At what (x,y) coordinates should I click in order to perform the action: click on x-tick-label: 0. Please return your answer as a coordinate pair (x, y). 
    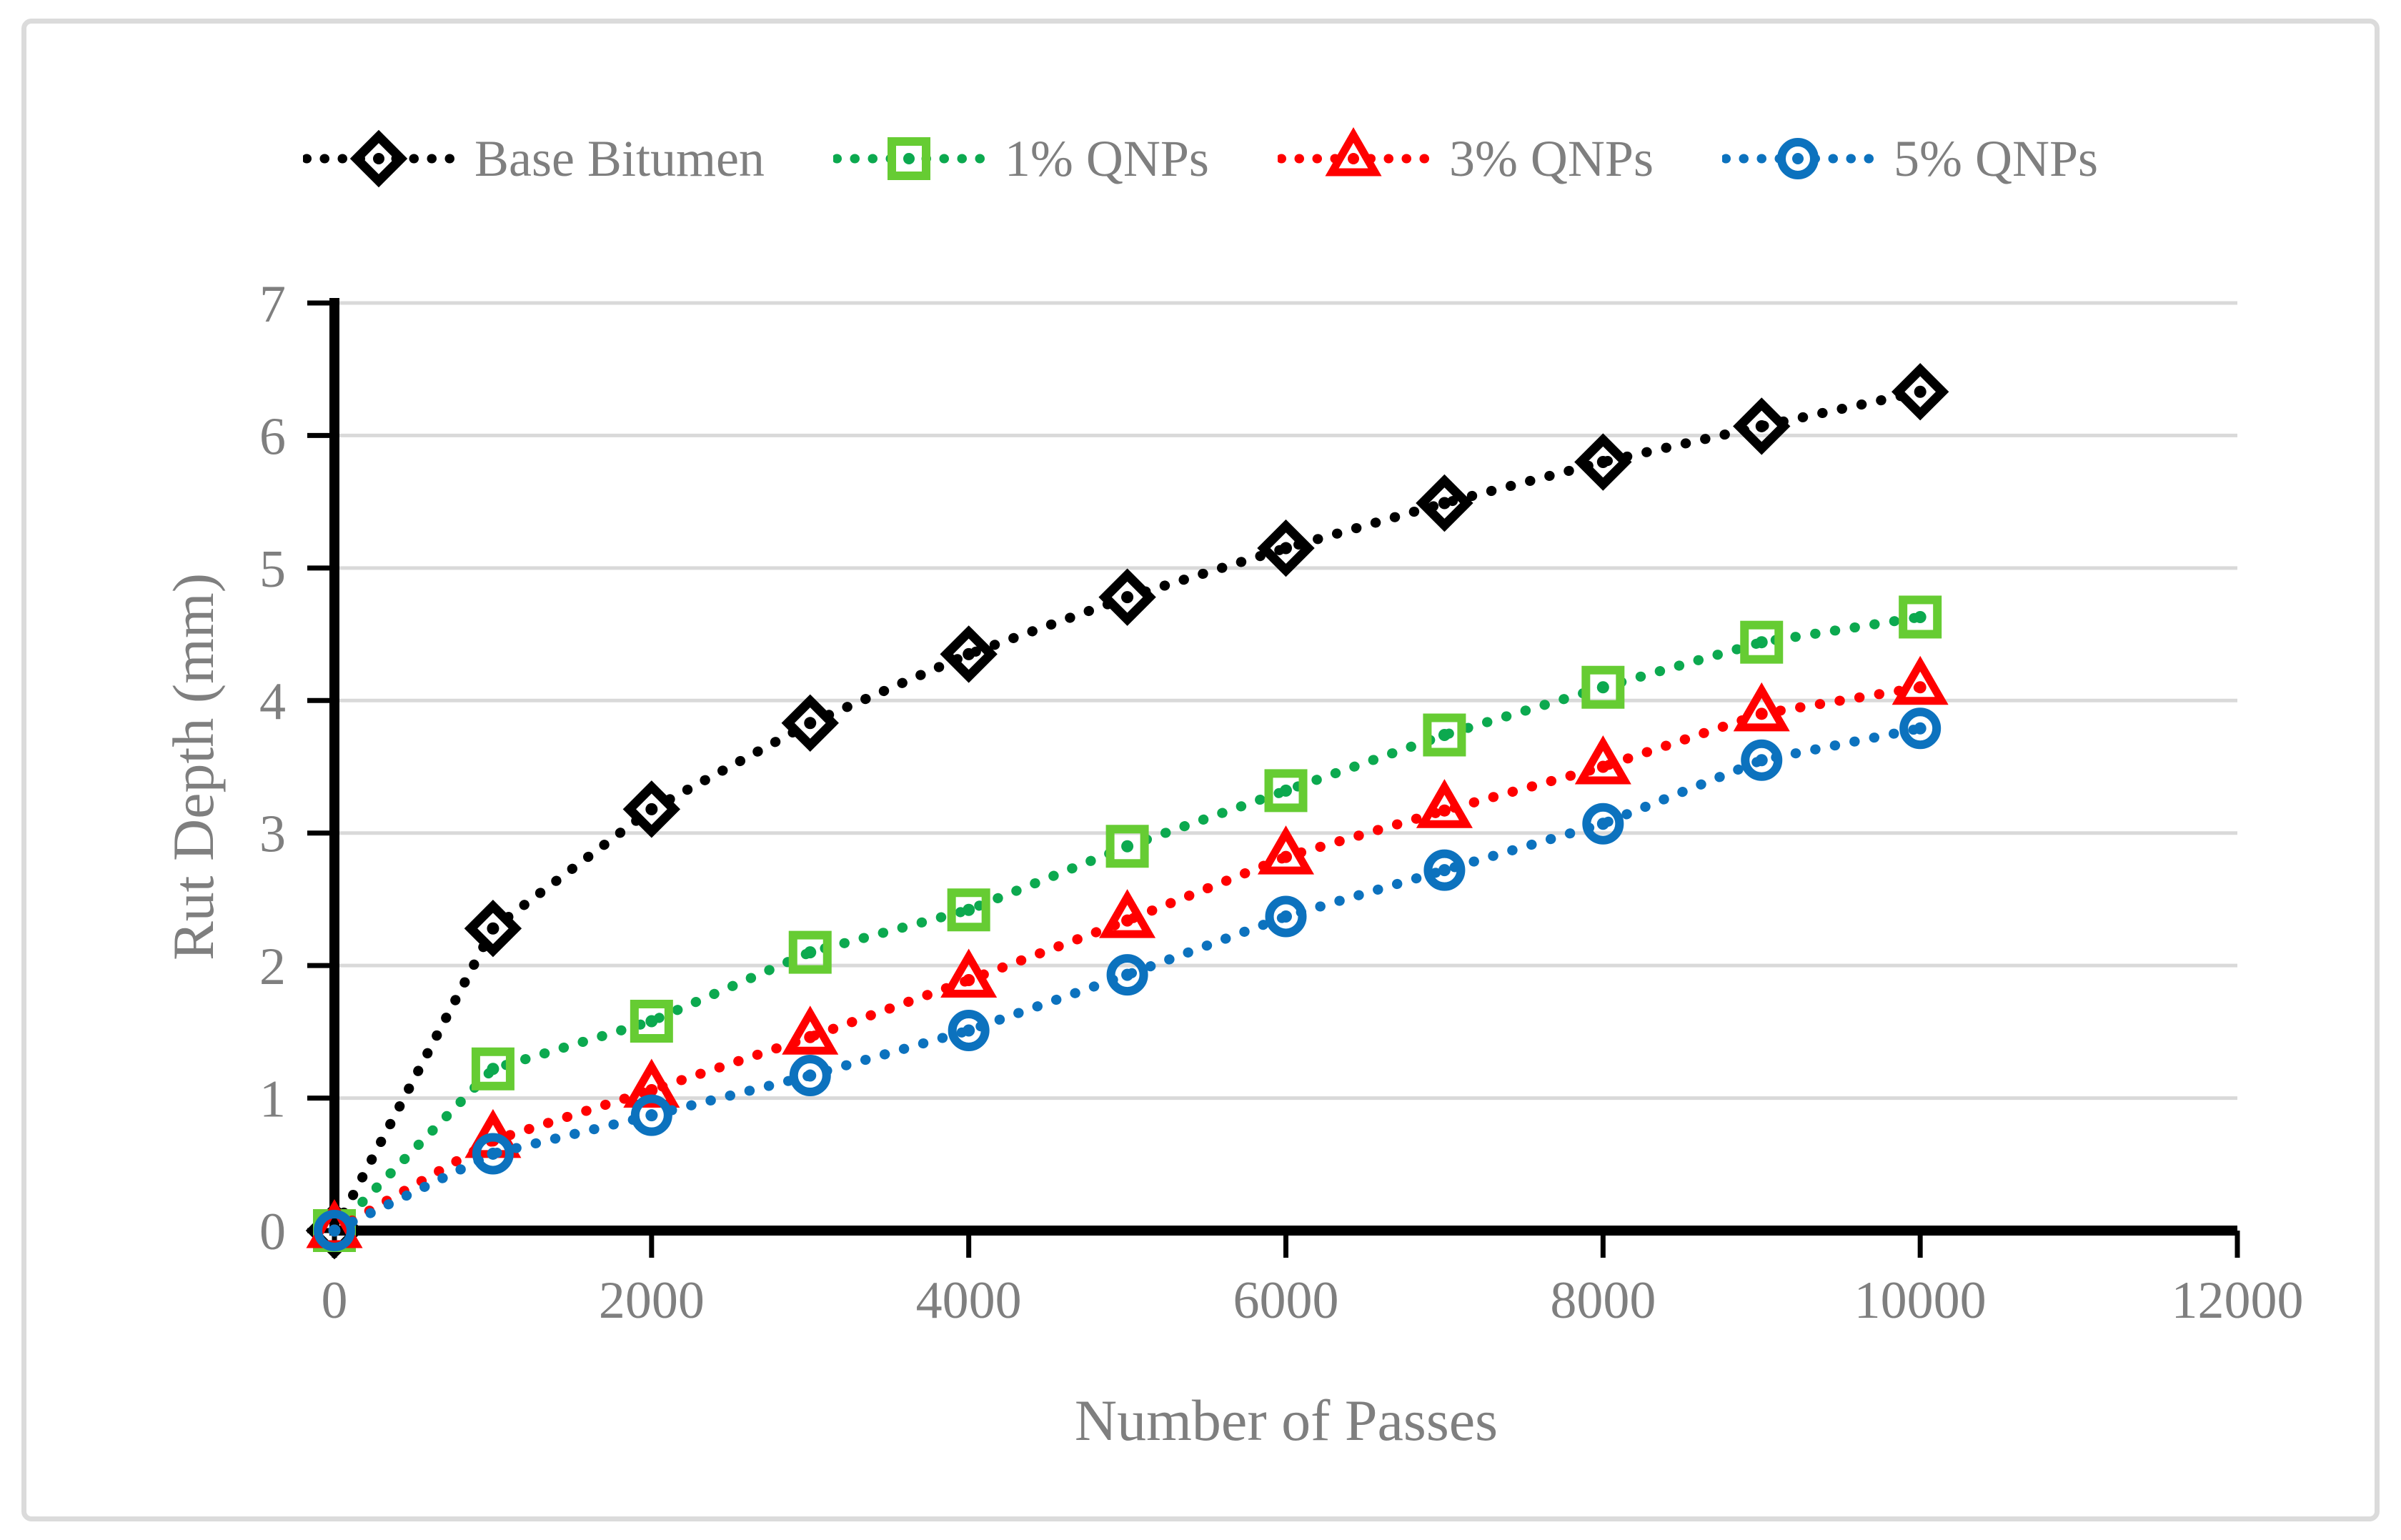
    Looking at the image, I should click on (335, 1300).